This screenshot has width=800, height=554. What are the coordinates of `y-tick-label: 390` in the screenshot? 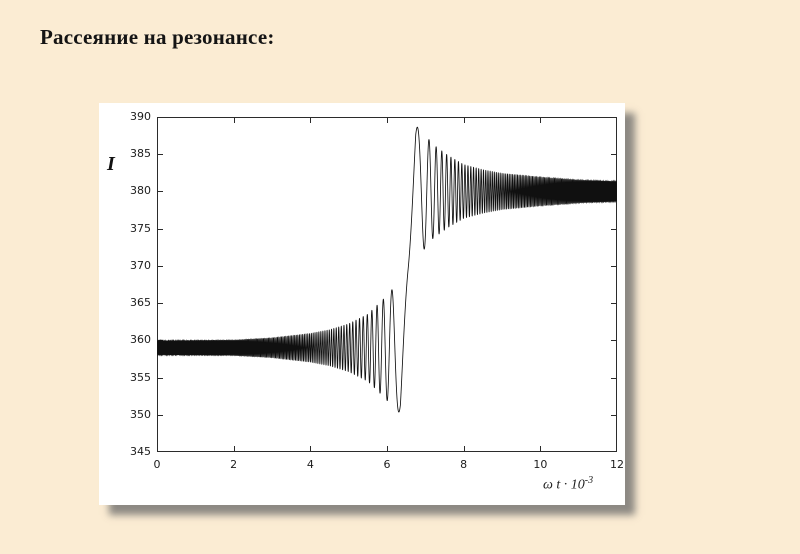 It's located at (140, 116).